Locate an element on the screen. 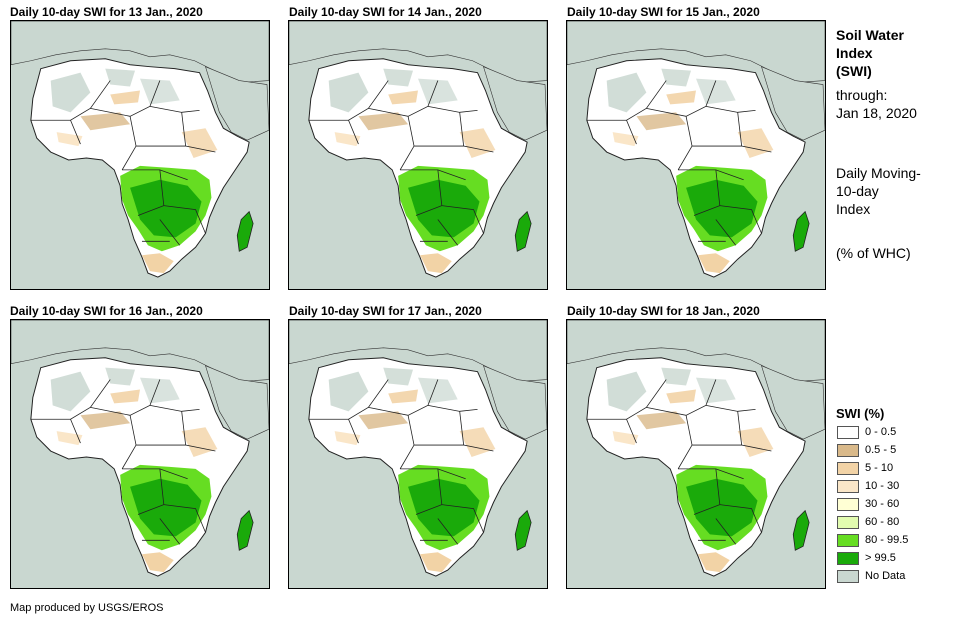 The image size is (967, 626). through-date: Jan 18, 2020 is located at coordinates (876, 113).